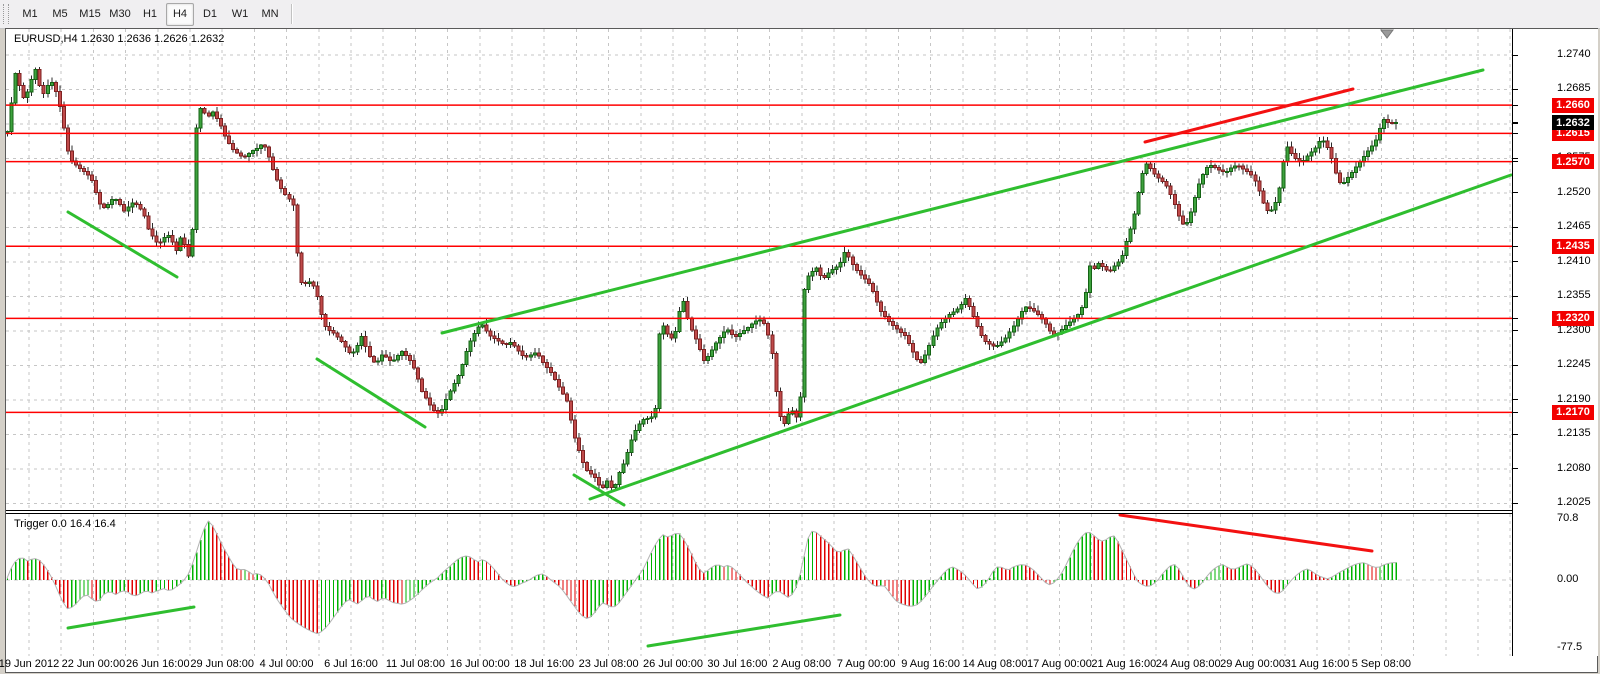 The image size is (1600, 674). I want to click on price-grid-label: 1.2300, so click(1574, 329).